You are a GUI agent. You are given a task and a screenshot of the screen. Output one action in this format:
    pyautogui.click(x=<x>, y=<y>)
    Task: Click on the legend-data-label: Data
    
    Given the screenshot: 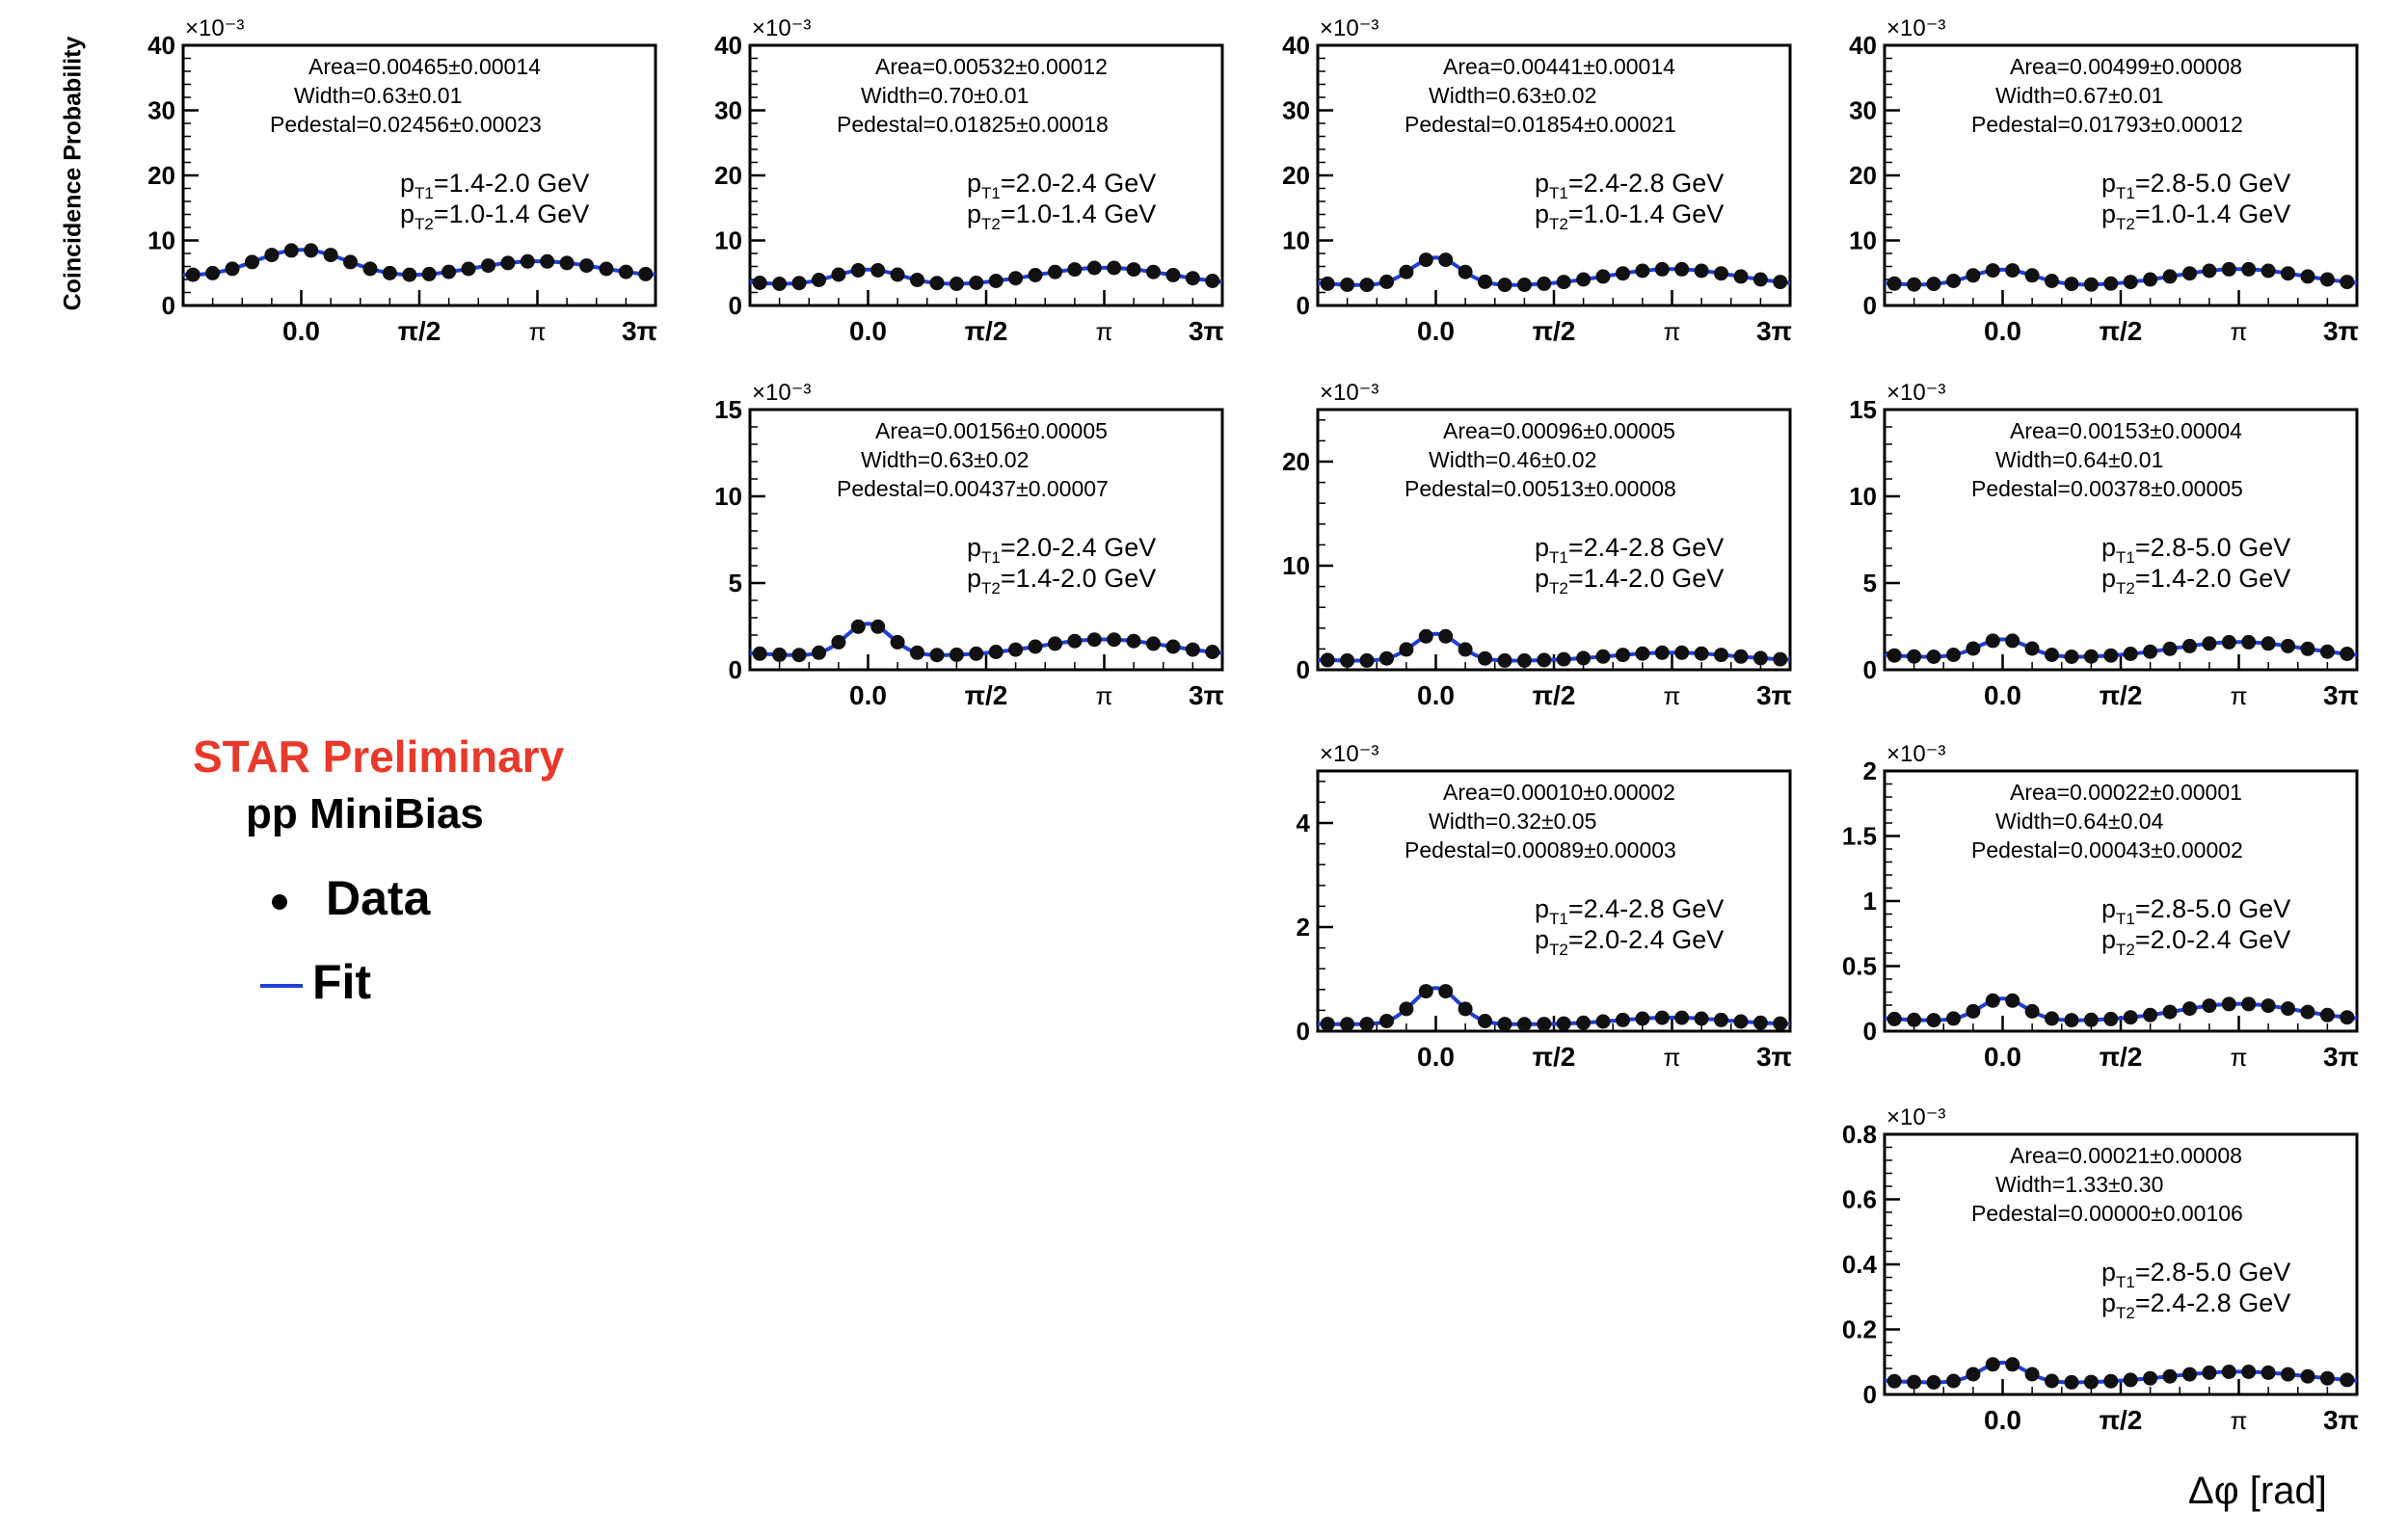 What is the action you would take?
    pyautogui.click(x=378, y=898)
    